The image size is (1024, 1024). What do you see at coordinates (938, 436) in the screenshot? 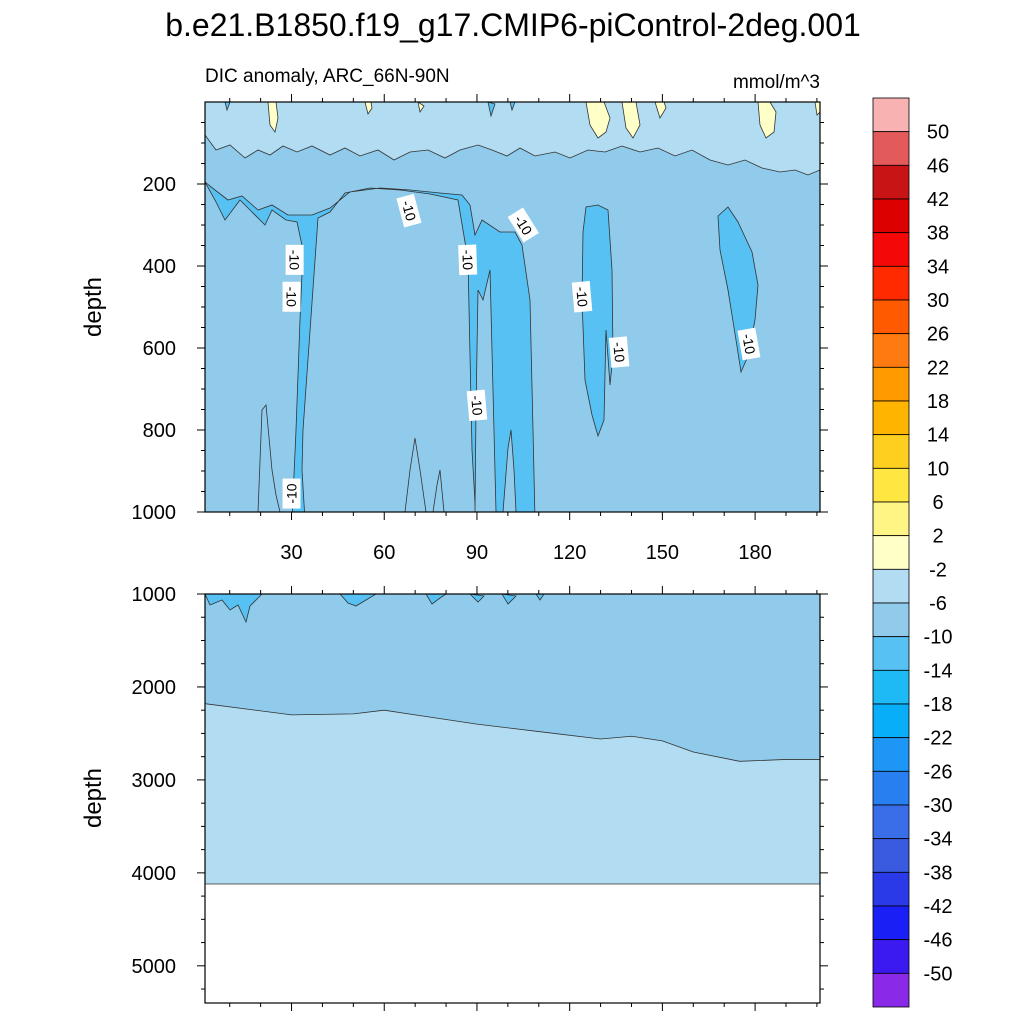
I see `colorbar-label: 14` at bounding box center [938, 436].